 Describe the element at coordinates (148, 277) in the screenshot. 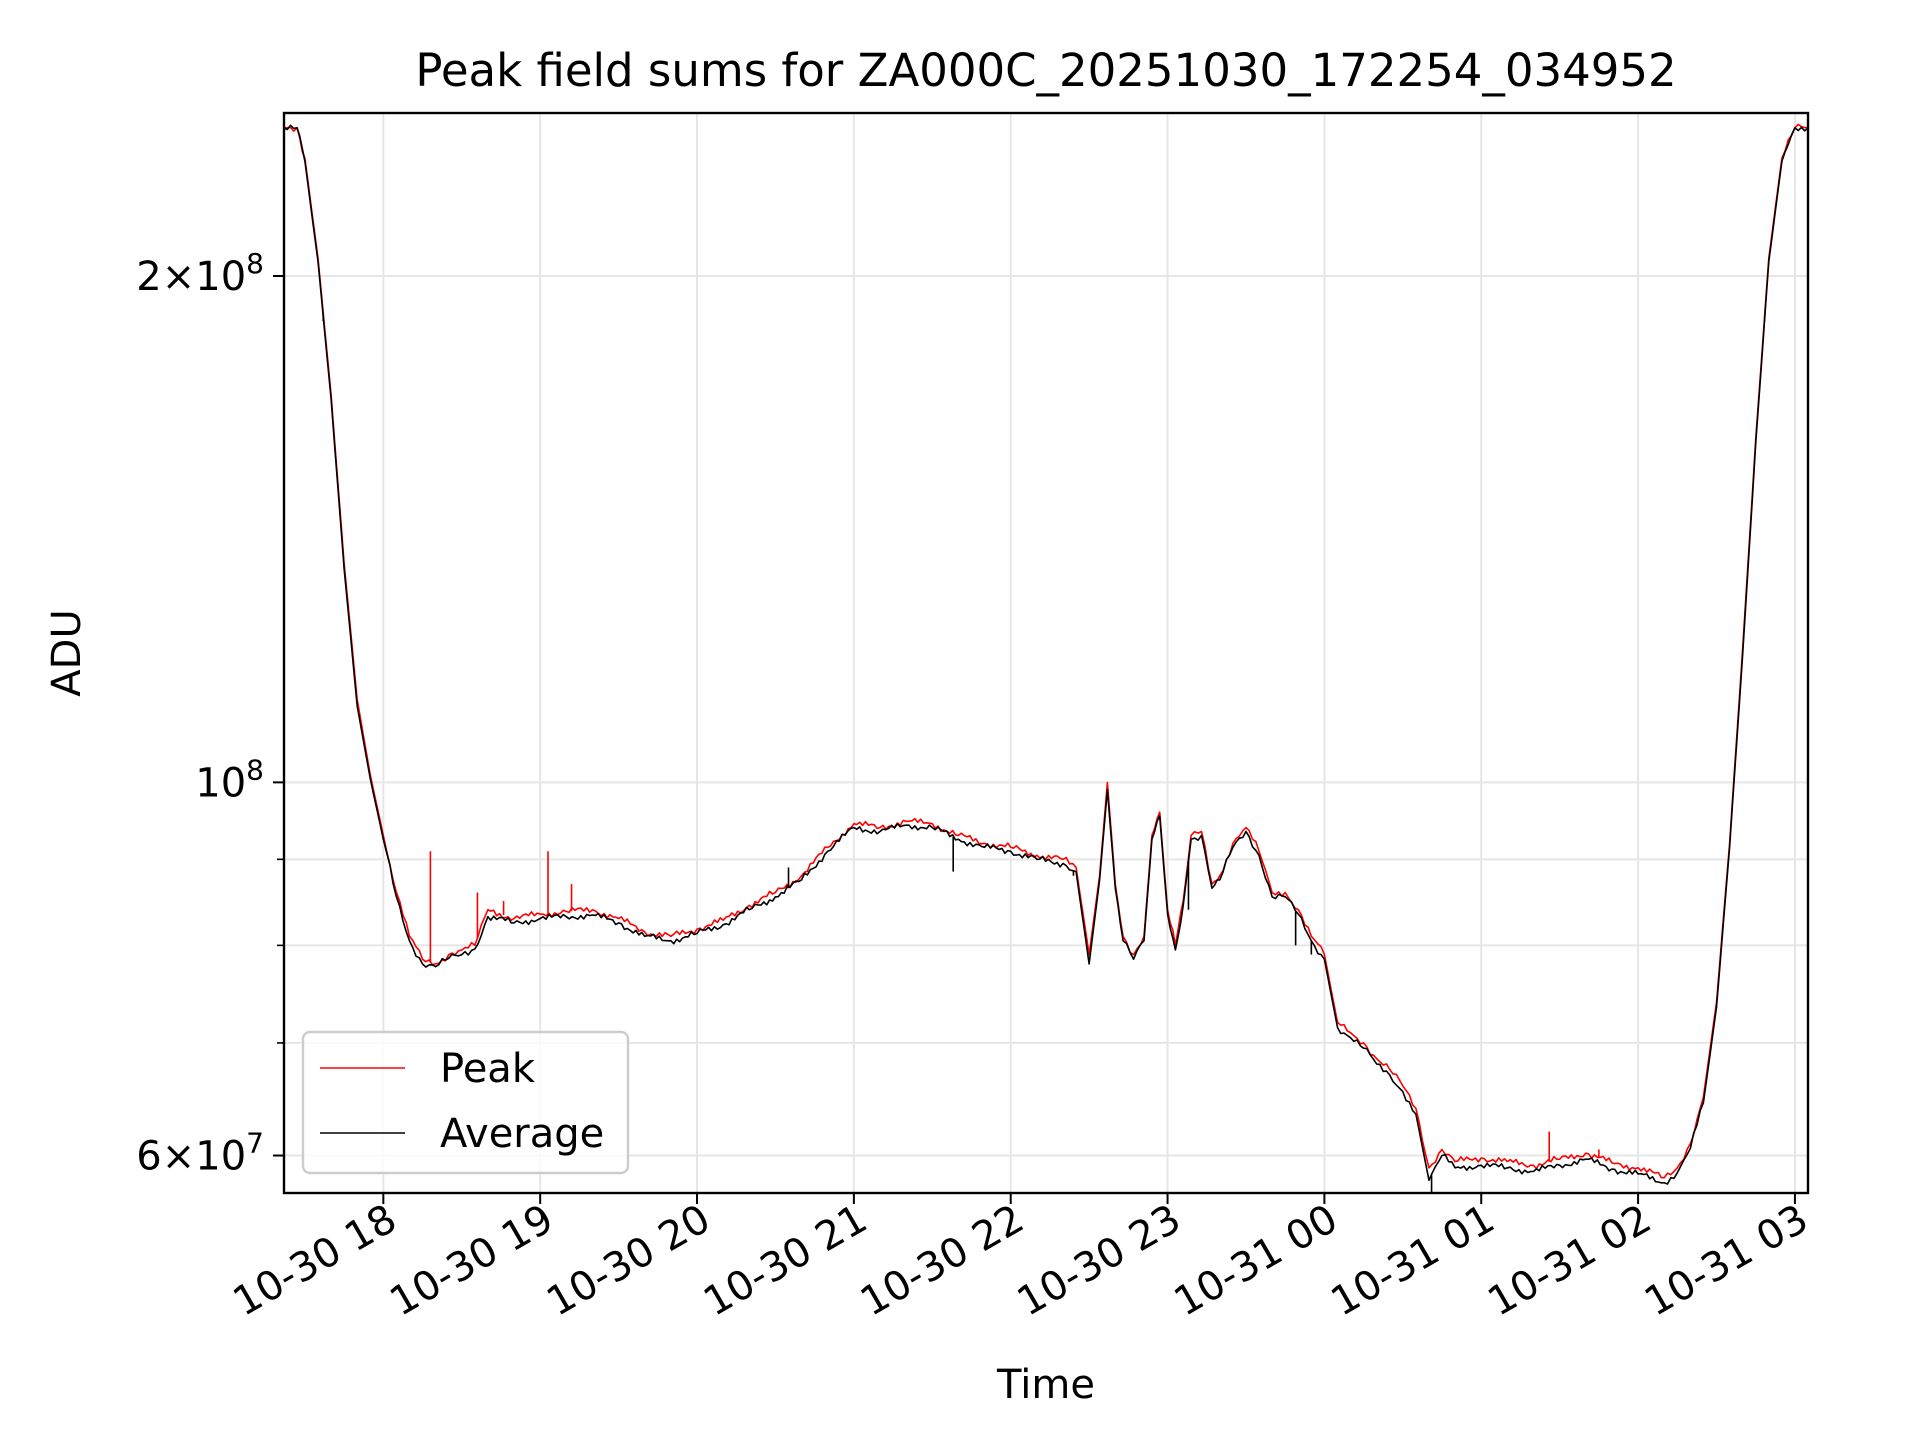

I see `y-tick-text: 2` at that location.